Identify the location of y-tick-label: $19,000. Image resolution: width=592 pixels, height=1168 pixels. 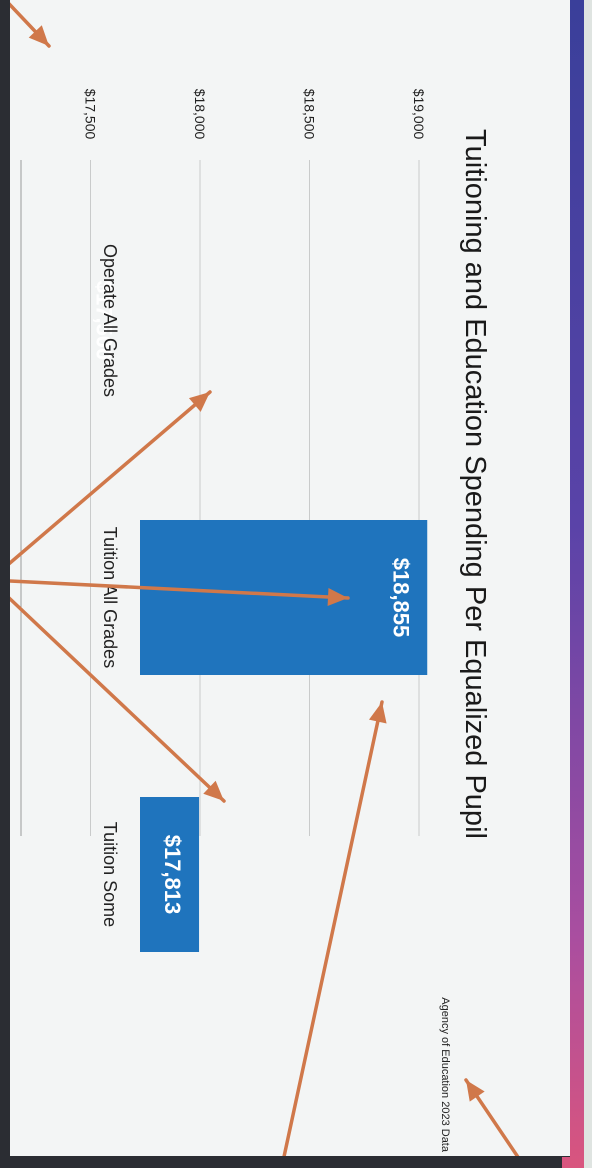
(419, 114).